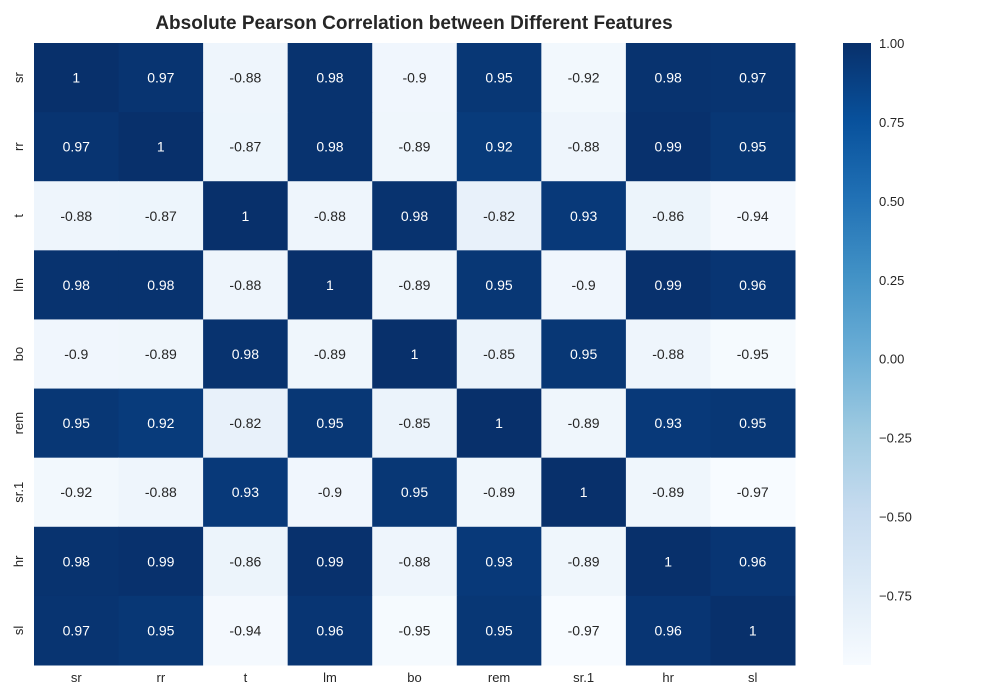 The image size is (1000, 700). What do you see at coordinates (246, 677) in the screenshot?
I see `x-tick-label: t` at bounding box center [246, 677].